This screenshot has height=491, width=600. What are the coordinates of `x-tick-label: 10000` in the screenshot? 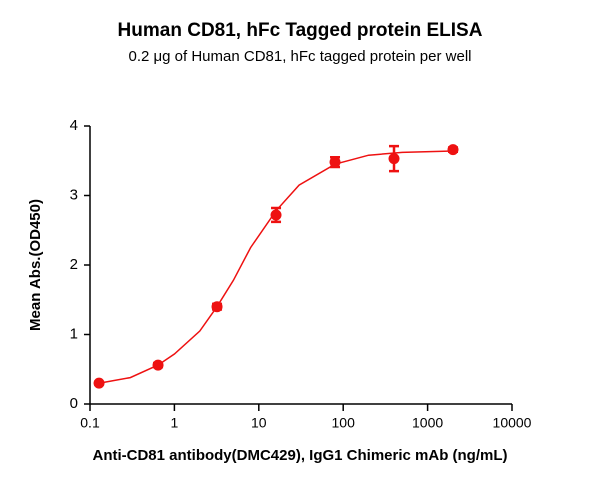 It's located at (512, 423).